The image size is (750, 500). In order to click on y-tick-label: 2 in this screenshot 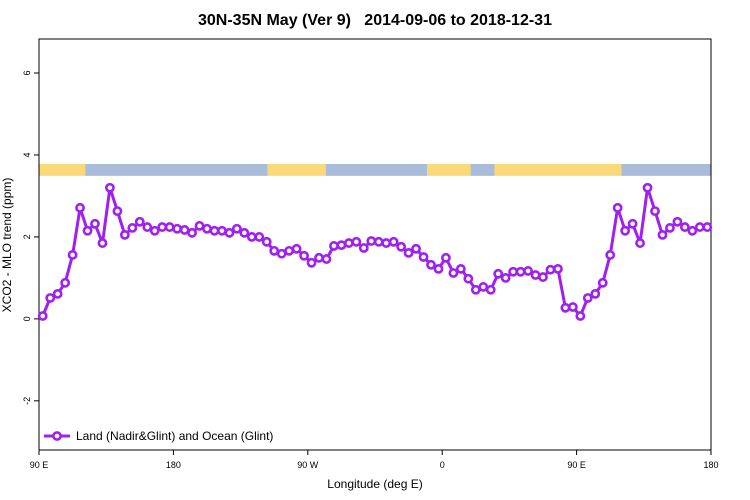, I will do `click(27, 236)`.